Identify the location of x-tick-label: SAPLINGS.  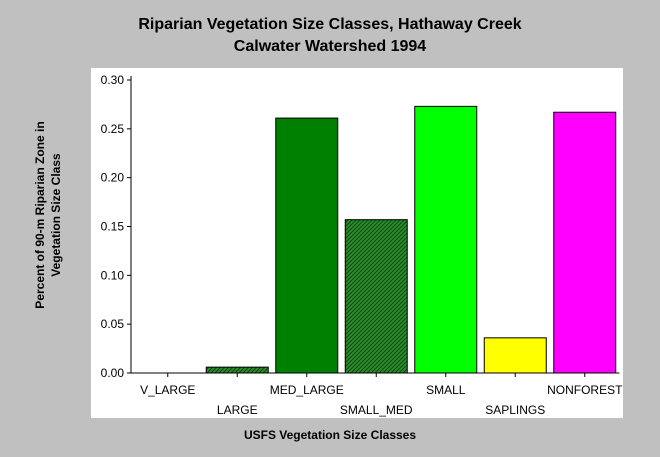
(515, 410).